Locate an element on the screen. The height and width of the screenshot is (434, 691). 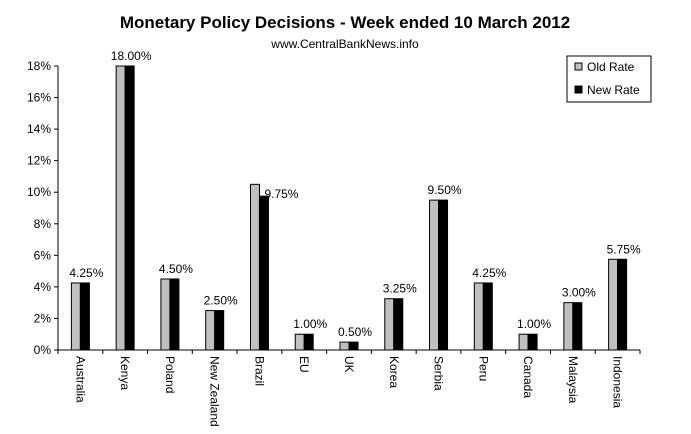
x-tick-label: Indonesia is located at coordinates (618, 382).